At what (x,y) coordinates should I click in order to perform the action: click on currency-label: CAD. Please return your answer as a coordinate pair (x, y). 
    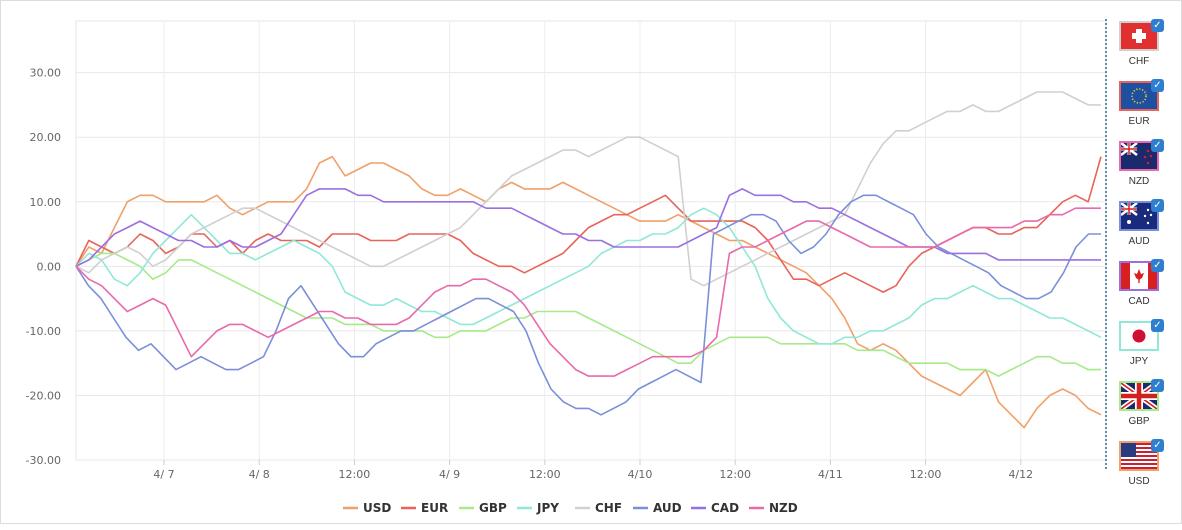
    Looking at the image, I should click on (1139, 301).